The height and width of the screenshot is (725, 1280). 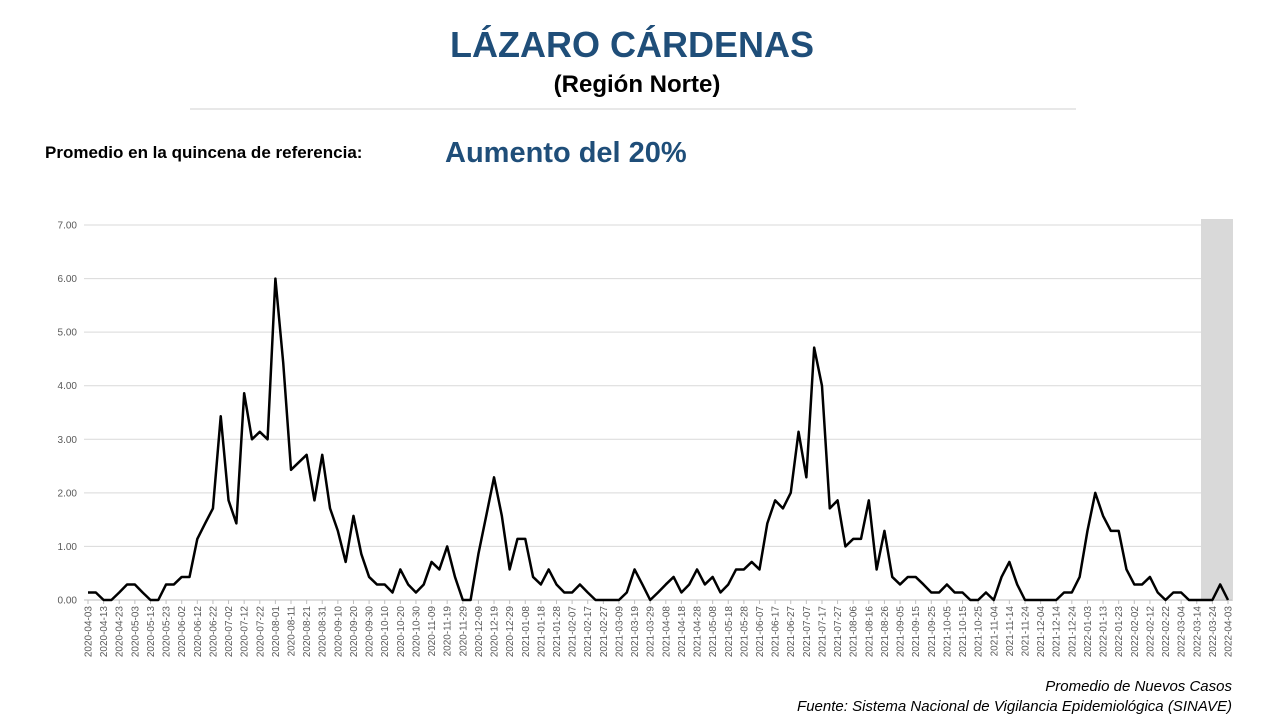 I want to click on x-tick-label: 2021-09-25, so click(x=932, y=632).